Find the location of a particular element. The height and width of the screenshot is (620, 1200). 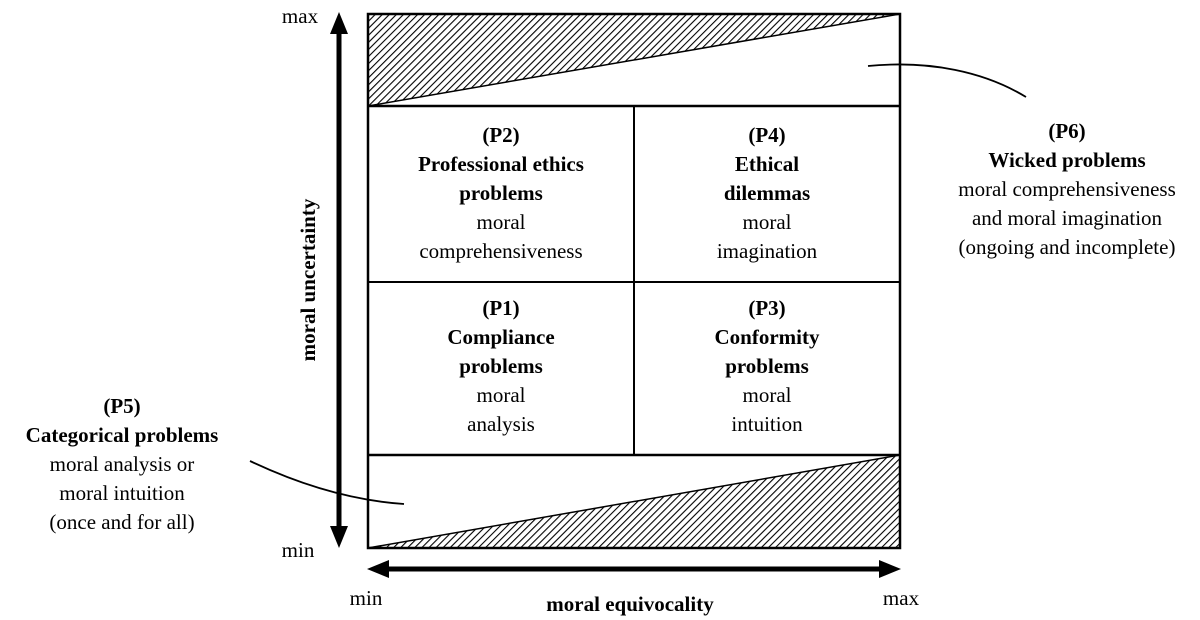

y-axis-min-label: min is located at coordinates (298, 550).